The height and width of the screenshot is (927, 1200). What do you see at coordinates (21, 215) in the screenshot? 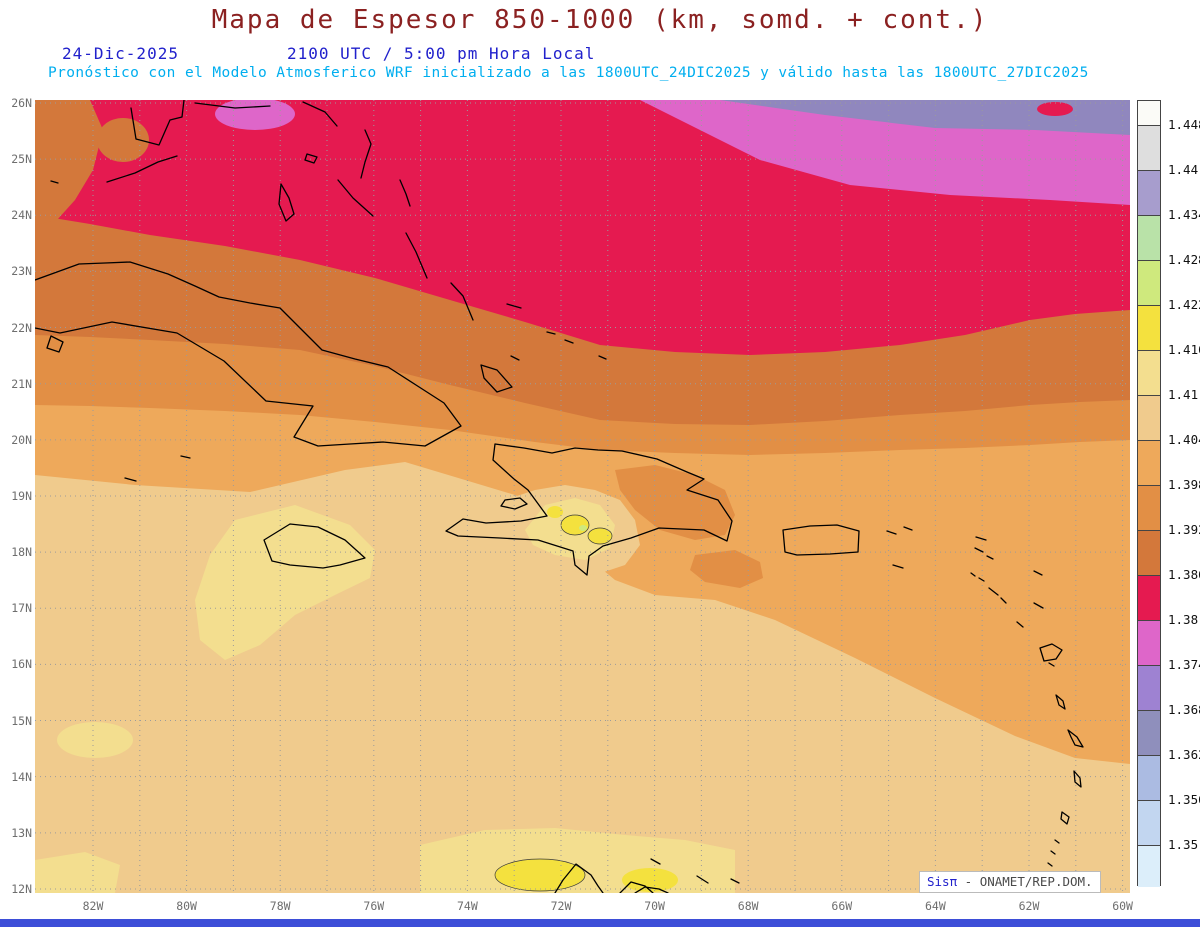
I see `lat-tick-label: 24N` at bounding box center [21, 215].